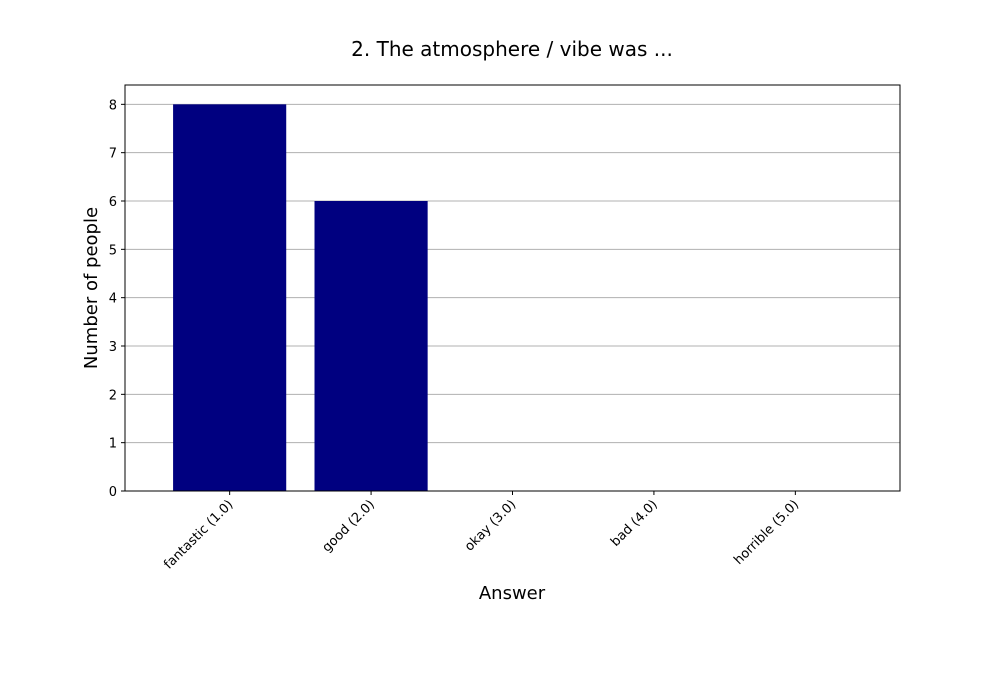  What do you see at coordinates (198, 534) in the screenshot?
I see `x-tick-label: fantastic (1.0)` at bounding box center [198, 534].